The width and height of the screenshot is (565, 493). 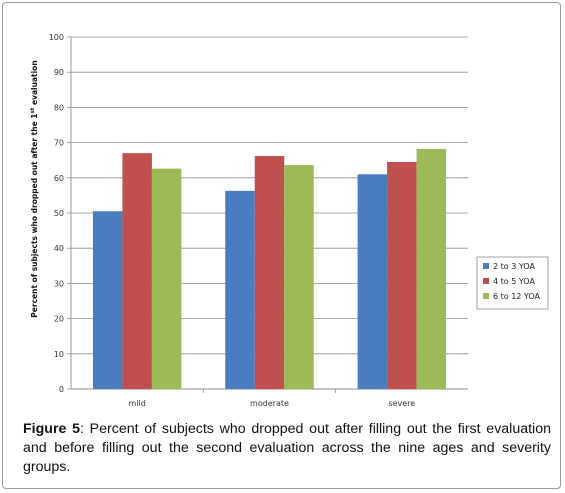 What do you see at coordinates (56, 37) in the screenshot?
I see `y-tick-label: 100` at bounding box center [56, 37].